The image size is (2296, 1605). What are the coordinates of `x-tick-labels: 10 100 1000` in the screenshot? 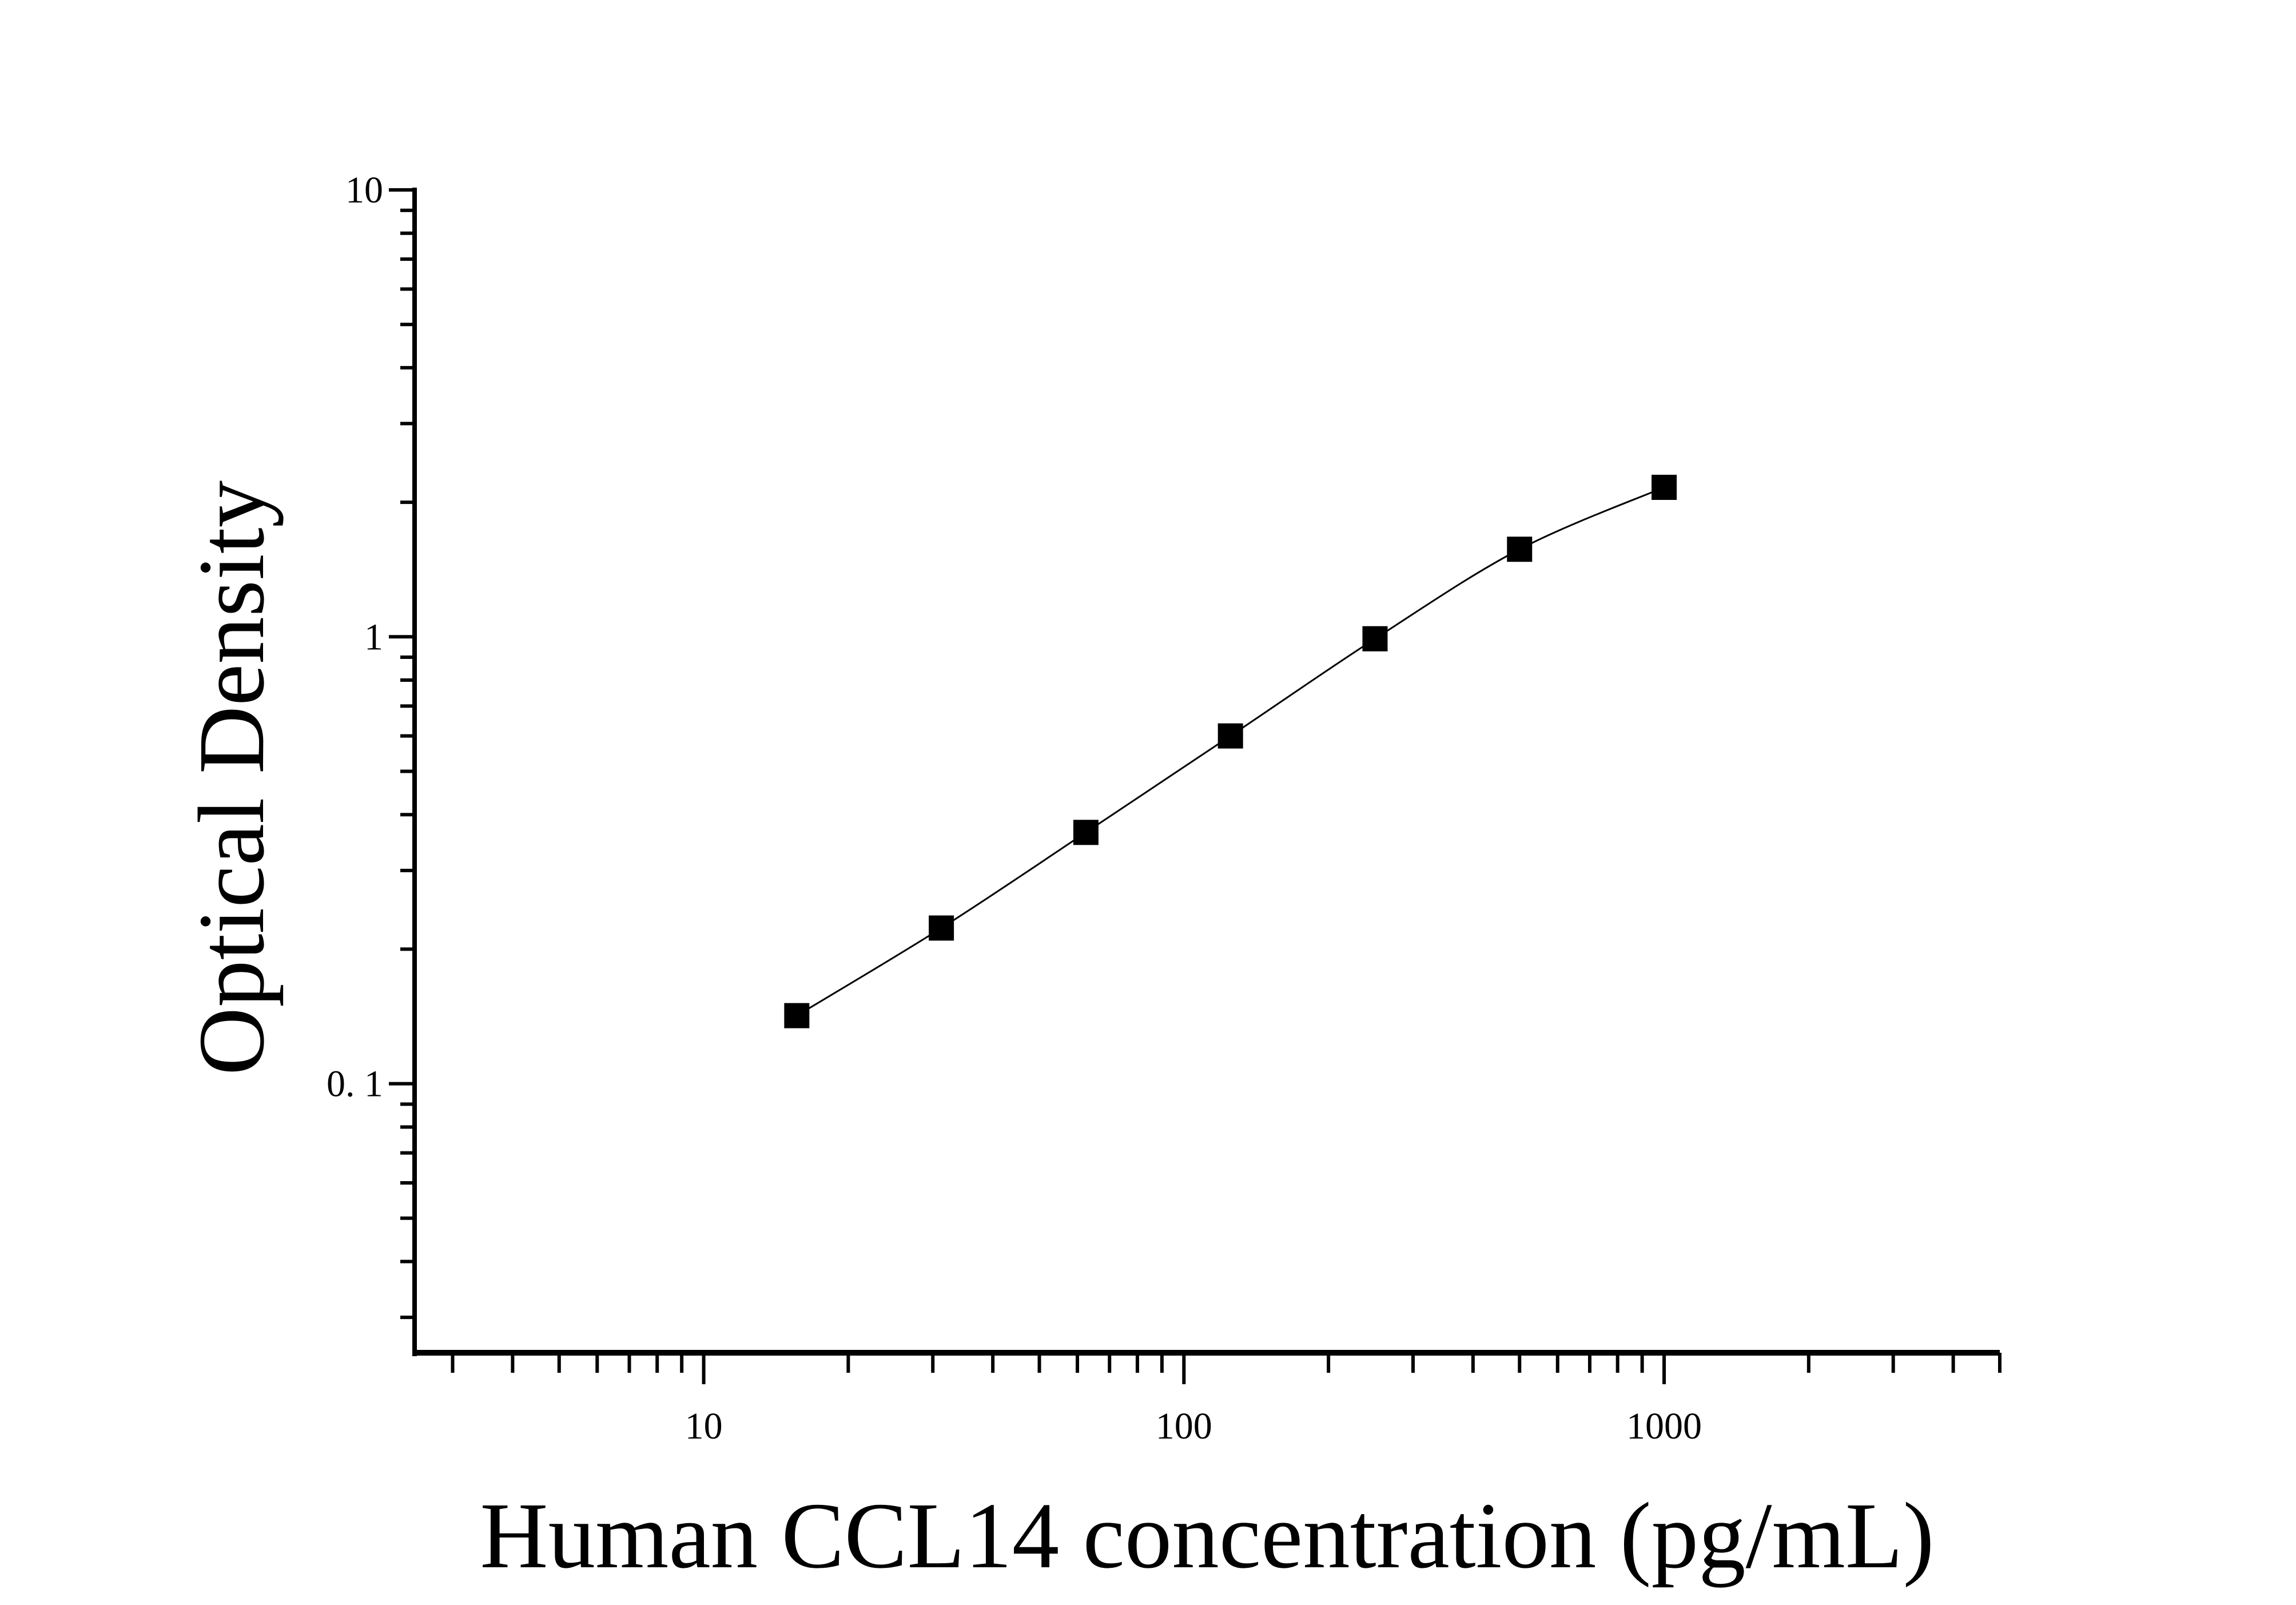 It's located at (1194, 1426).